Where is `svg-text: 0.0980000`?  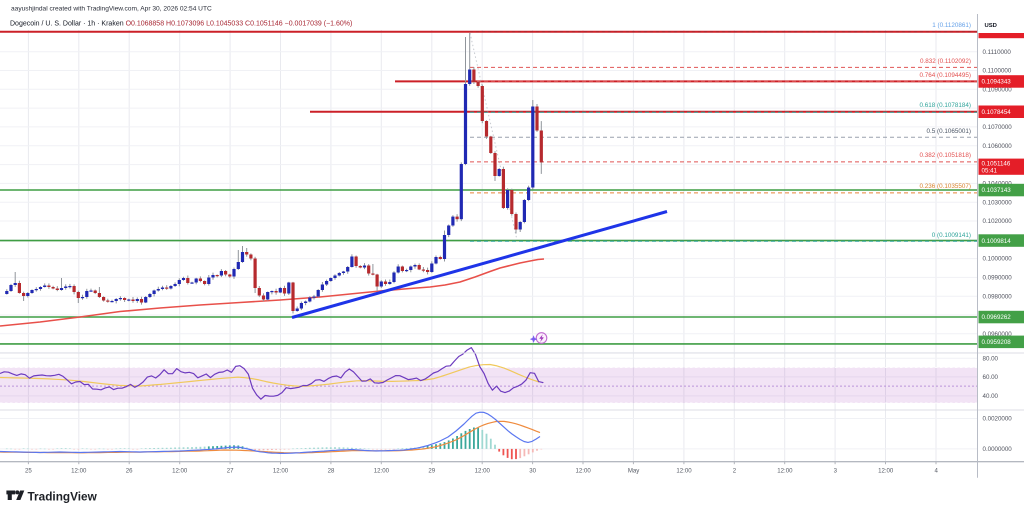 svg-text: 0.0980000 is located at coordinates (998, 296).